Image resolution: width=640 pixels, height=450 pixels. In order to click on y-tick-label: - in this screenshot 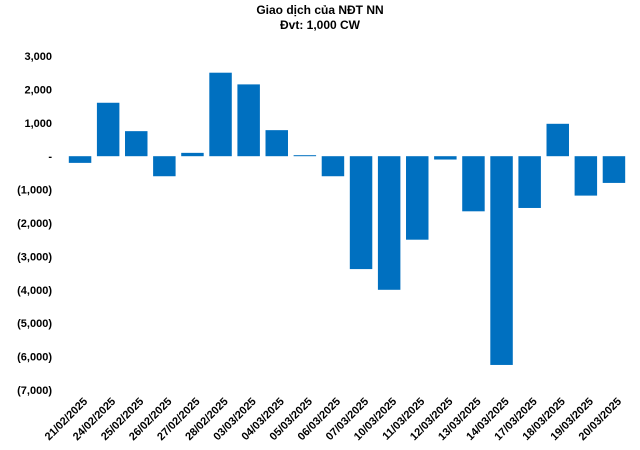, I will do `click(50, 157)`.